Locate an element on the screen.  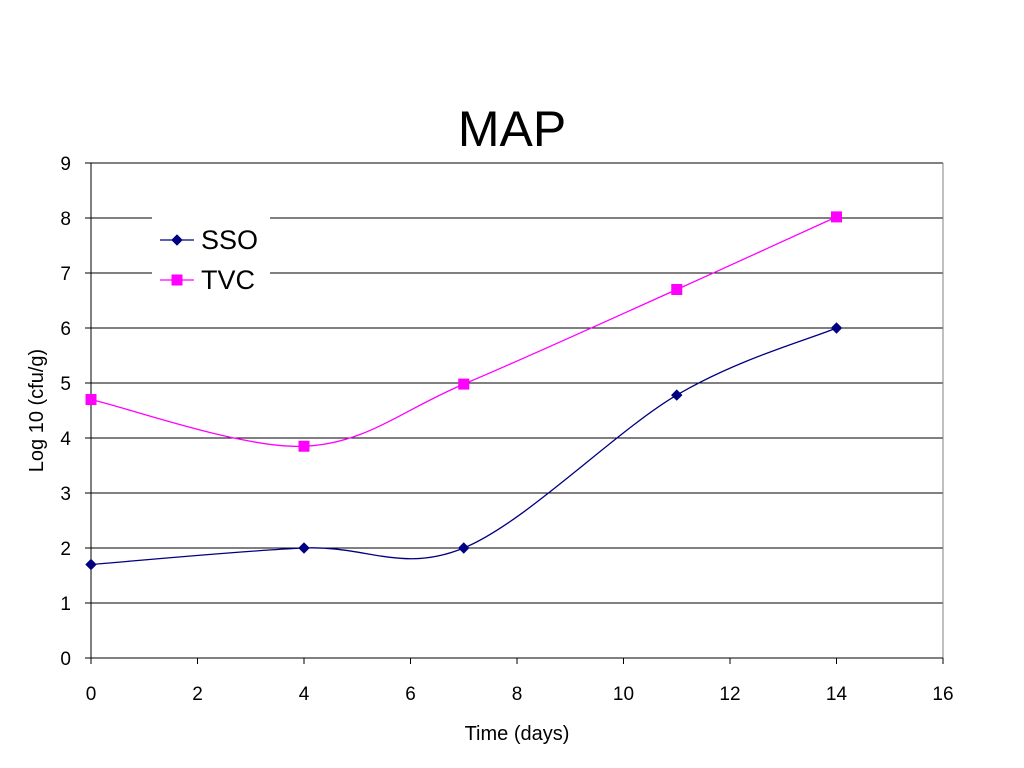
y-tick-label: 2 is located at coordinates (65, 549).